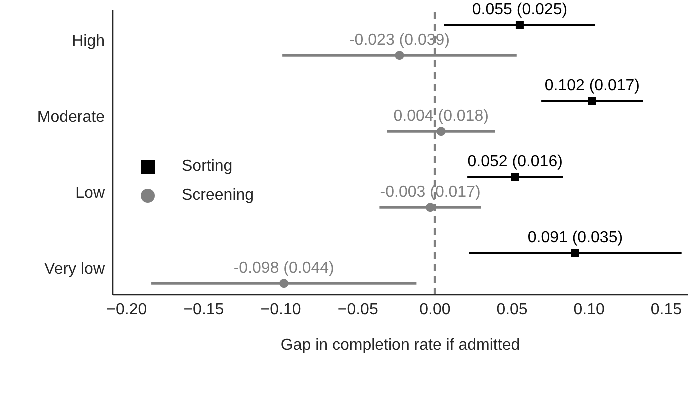 Image resolution: width=688 pixels, height=416 pixels. What do you see at coordinates (218, 195) in the screenshot?
I see `legend-label: Screening` at bounding box center [218, 195].